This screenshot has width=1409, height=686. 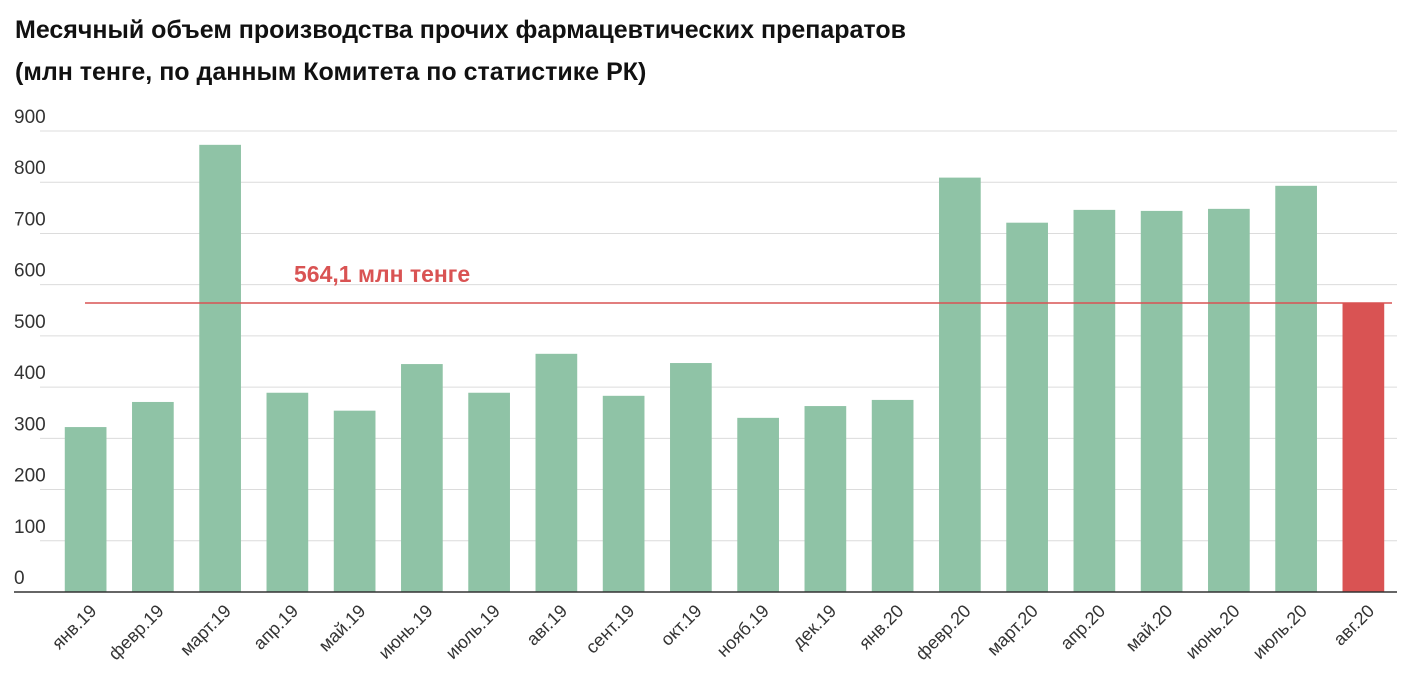 What do you see at coordinates (743, 631) in the screenshot?
I see `x-tick-label: нояб.19` at bounding box center [743, 631].